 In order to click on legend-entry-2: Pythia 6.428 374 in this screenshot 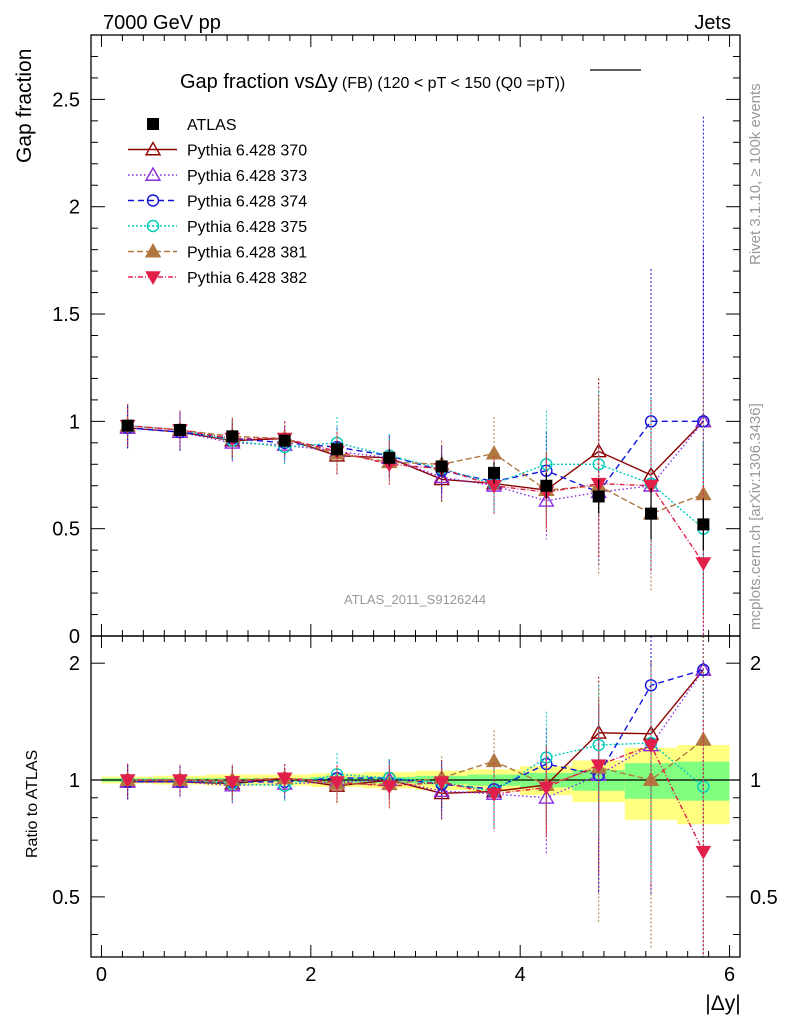, I will do `click(217, 202)`.